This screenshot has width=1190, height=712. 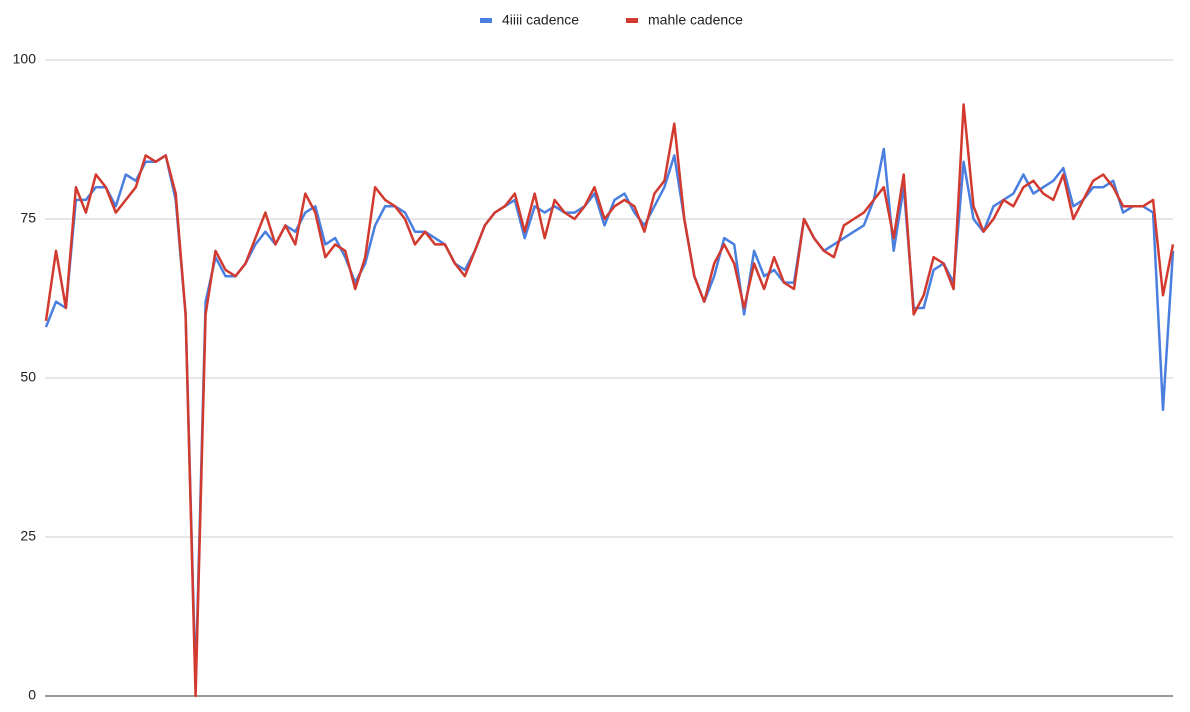 I want to click on y-tick-label: 50, so click(x=28, y=377).